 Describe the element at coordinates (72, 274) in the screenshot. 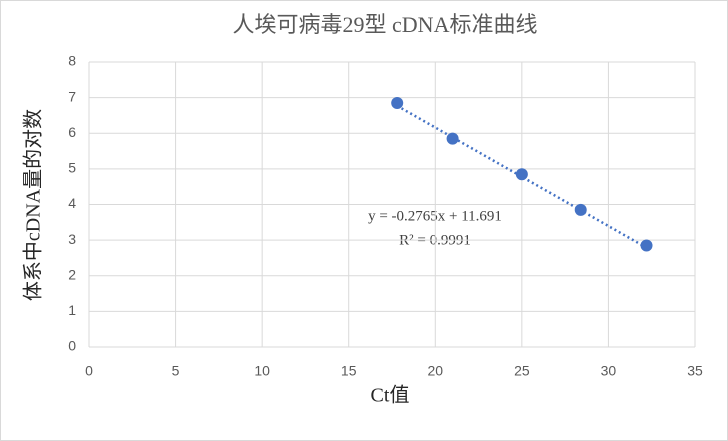

I see `y-tick-label: 2` at that location.